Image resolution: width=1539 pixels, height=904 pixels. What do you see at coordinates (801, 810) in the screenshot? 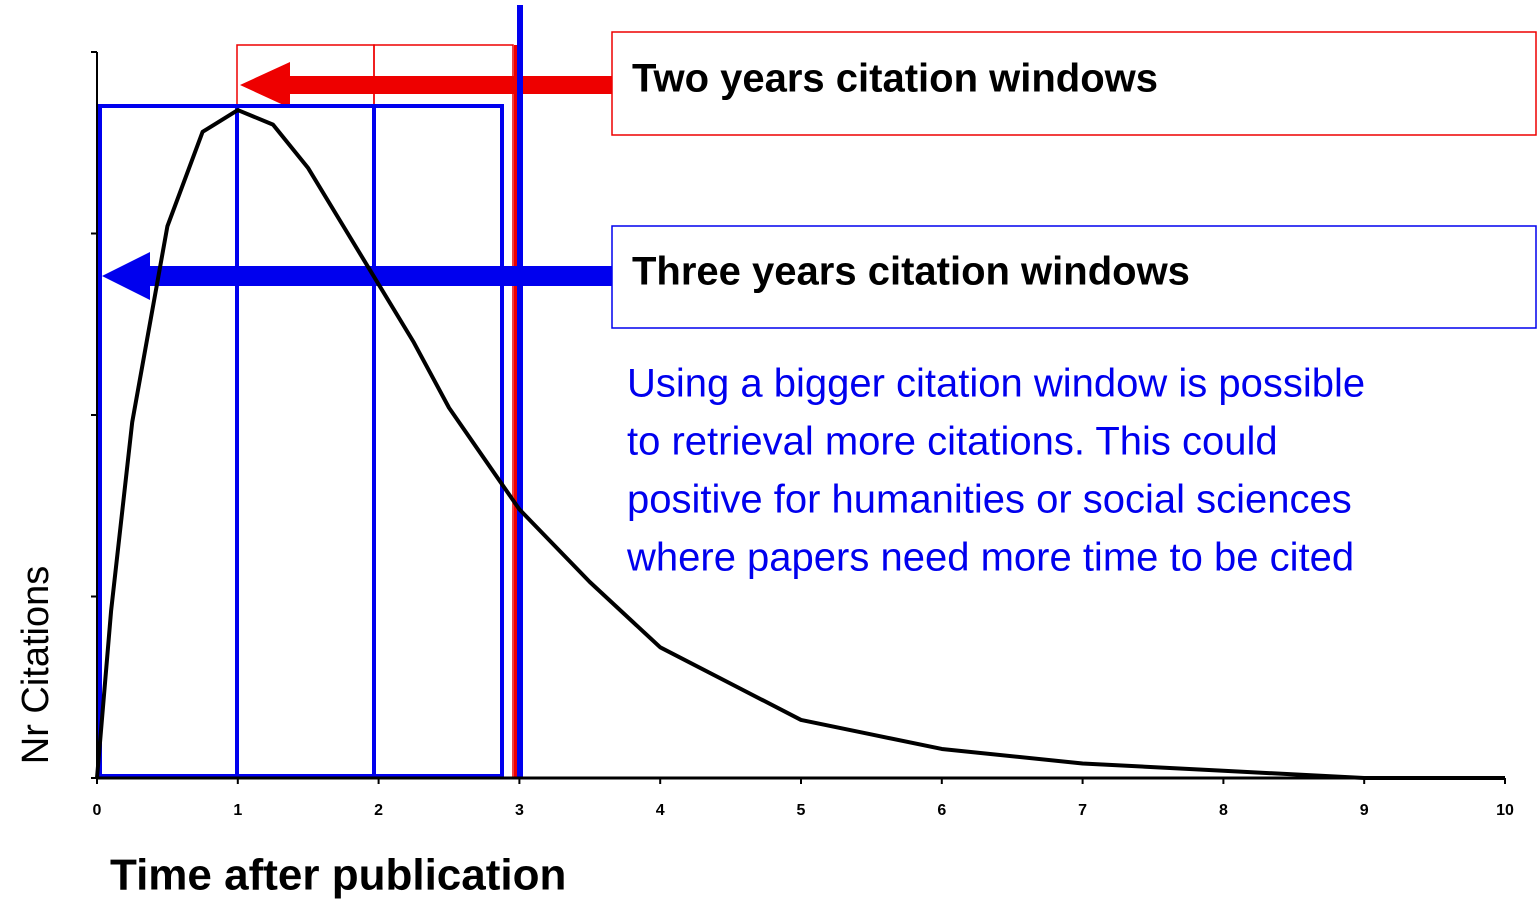
I see `x-tick-label: 5` at bounding box center [801, 810].